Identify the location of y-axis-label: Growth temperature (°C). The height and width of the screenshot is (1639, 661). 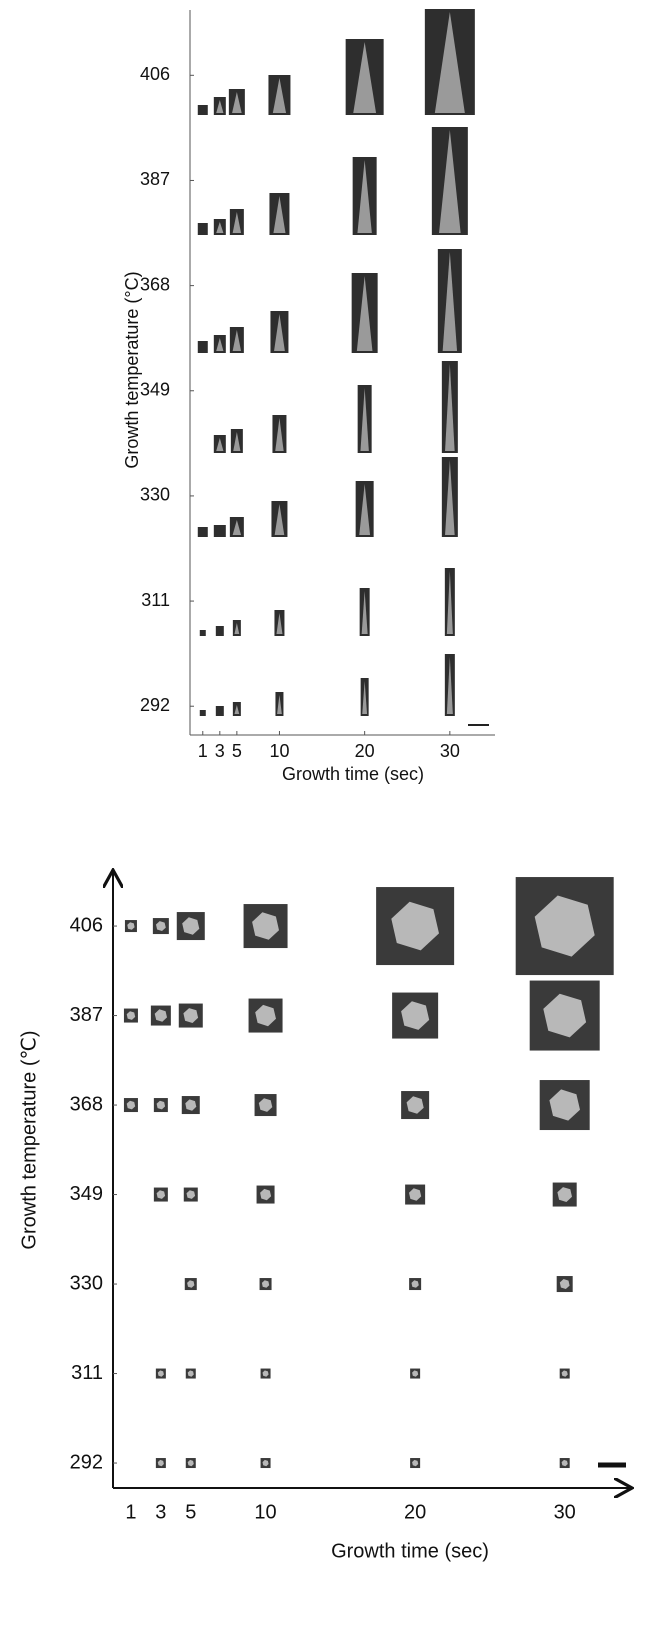
(132, 369).